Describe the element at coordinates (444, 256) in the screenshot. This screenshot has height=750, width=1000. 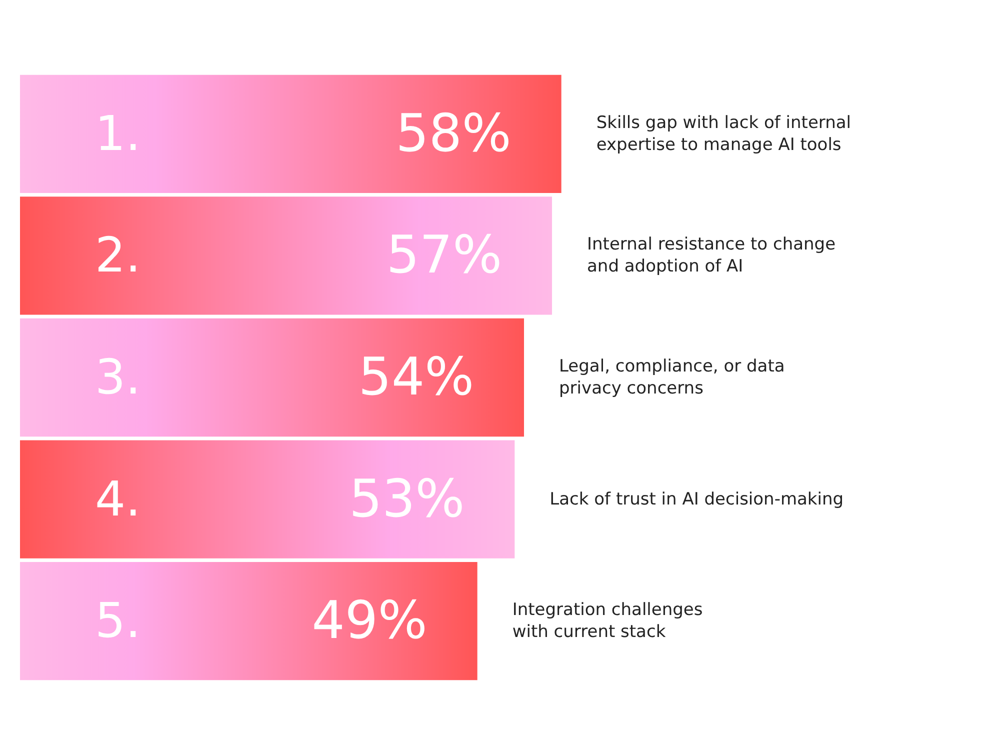
I see `data-label: 57%` at that location.